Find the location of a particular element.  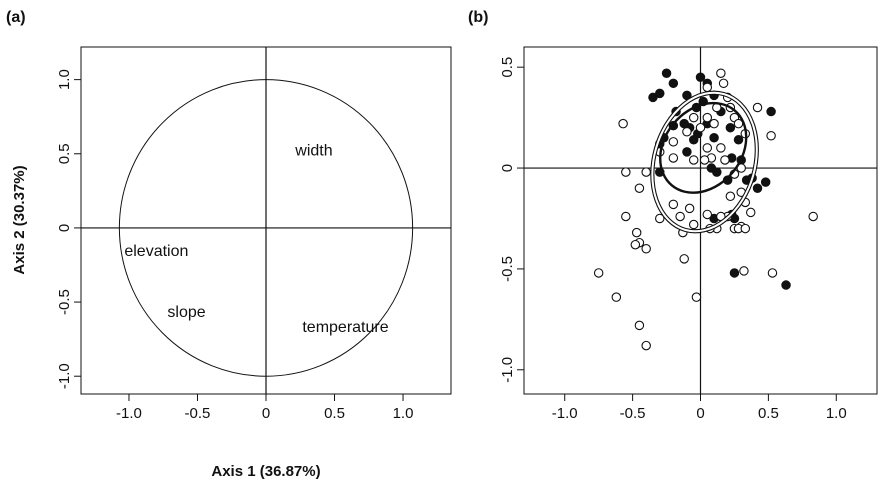

confidence-ellipse-filled is located at coordinates (703, 147).